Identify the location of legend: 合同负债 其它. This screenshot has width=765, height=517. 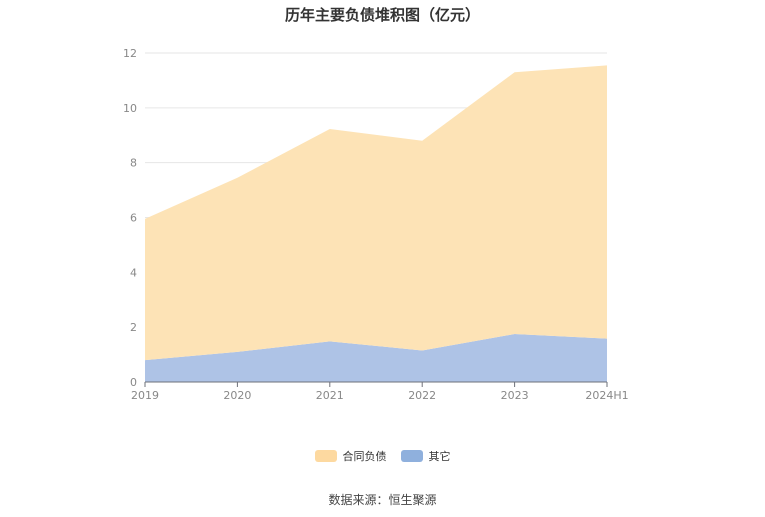
(382, 456).